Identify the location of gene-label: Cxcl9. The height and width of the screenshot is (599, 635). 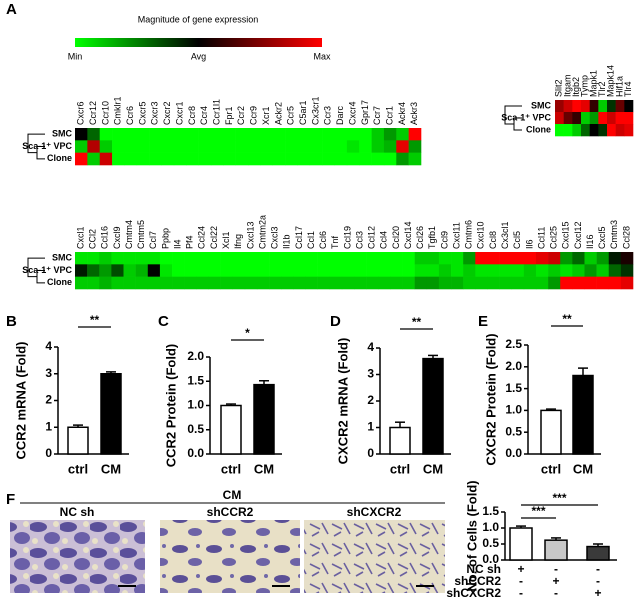
(117, 237).